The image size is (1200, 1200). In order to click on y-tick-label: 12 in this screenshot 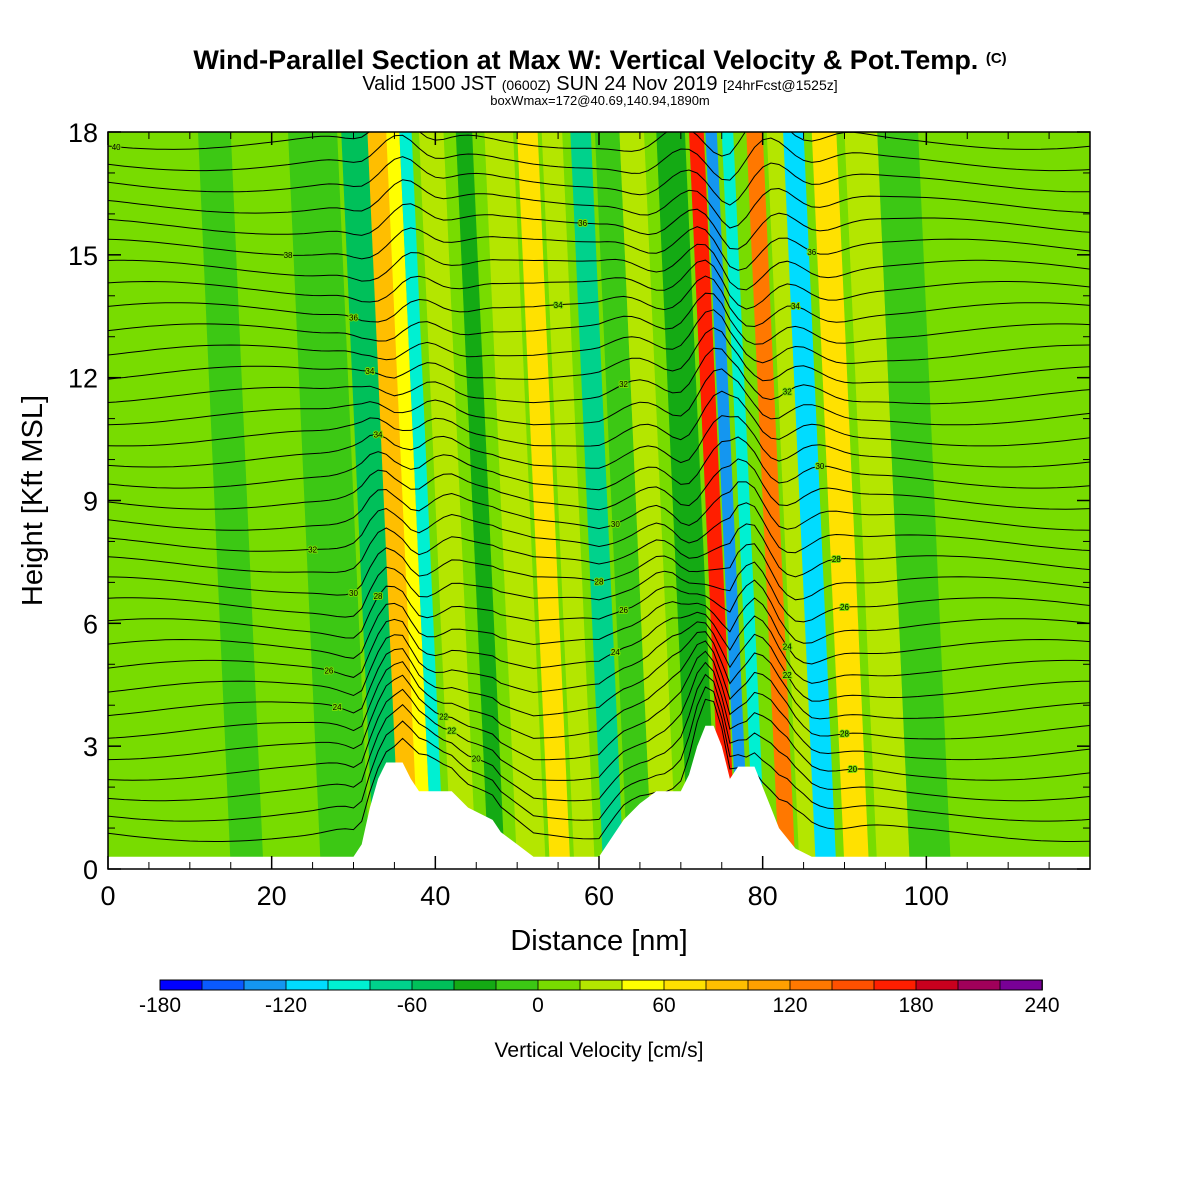, I will do `click(83, 379)`.